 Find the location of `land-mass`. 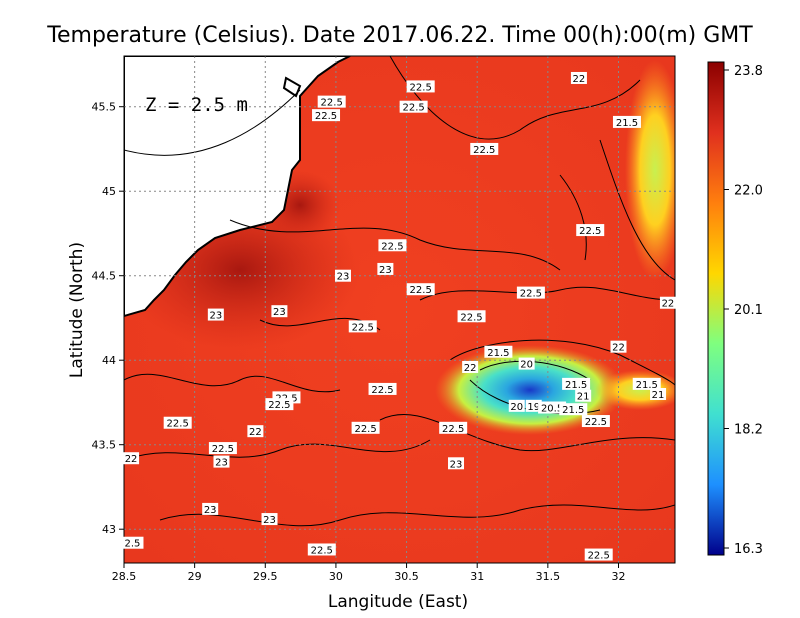

land-mass is located at coordinates (292, 87).